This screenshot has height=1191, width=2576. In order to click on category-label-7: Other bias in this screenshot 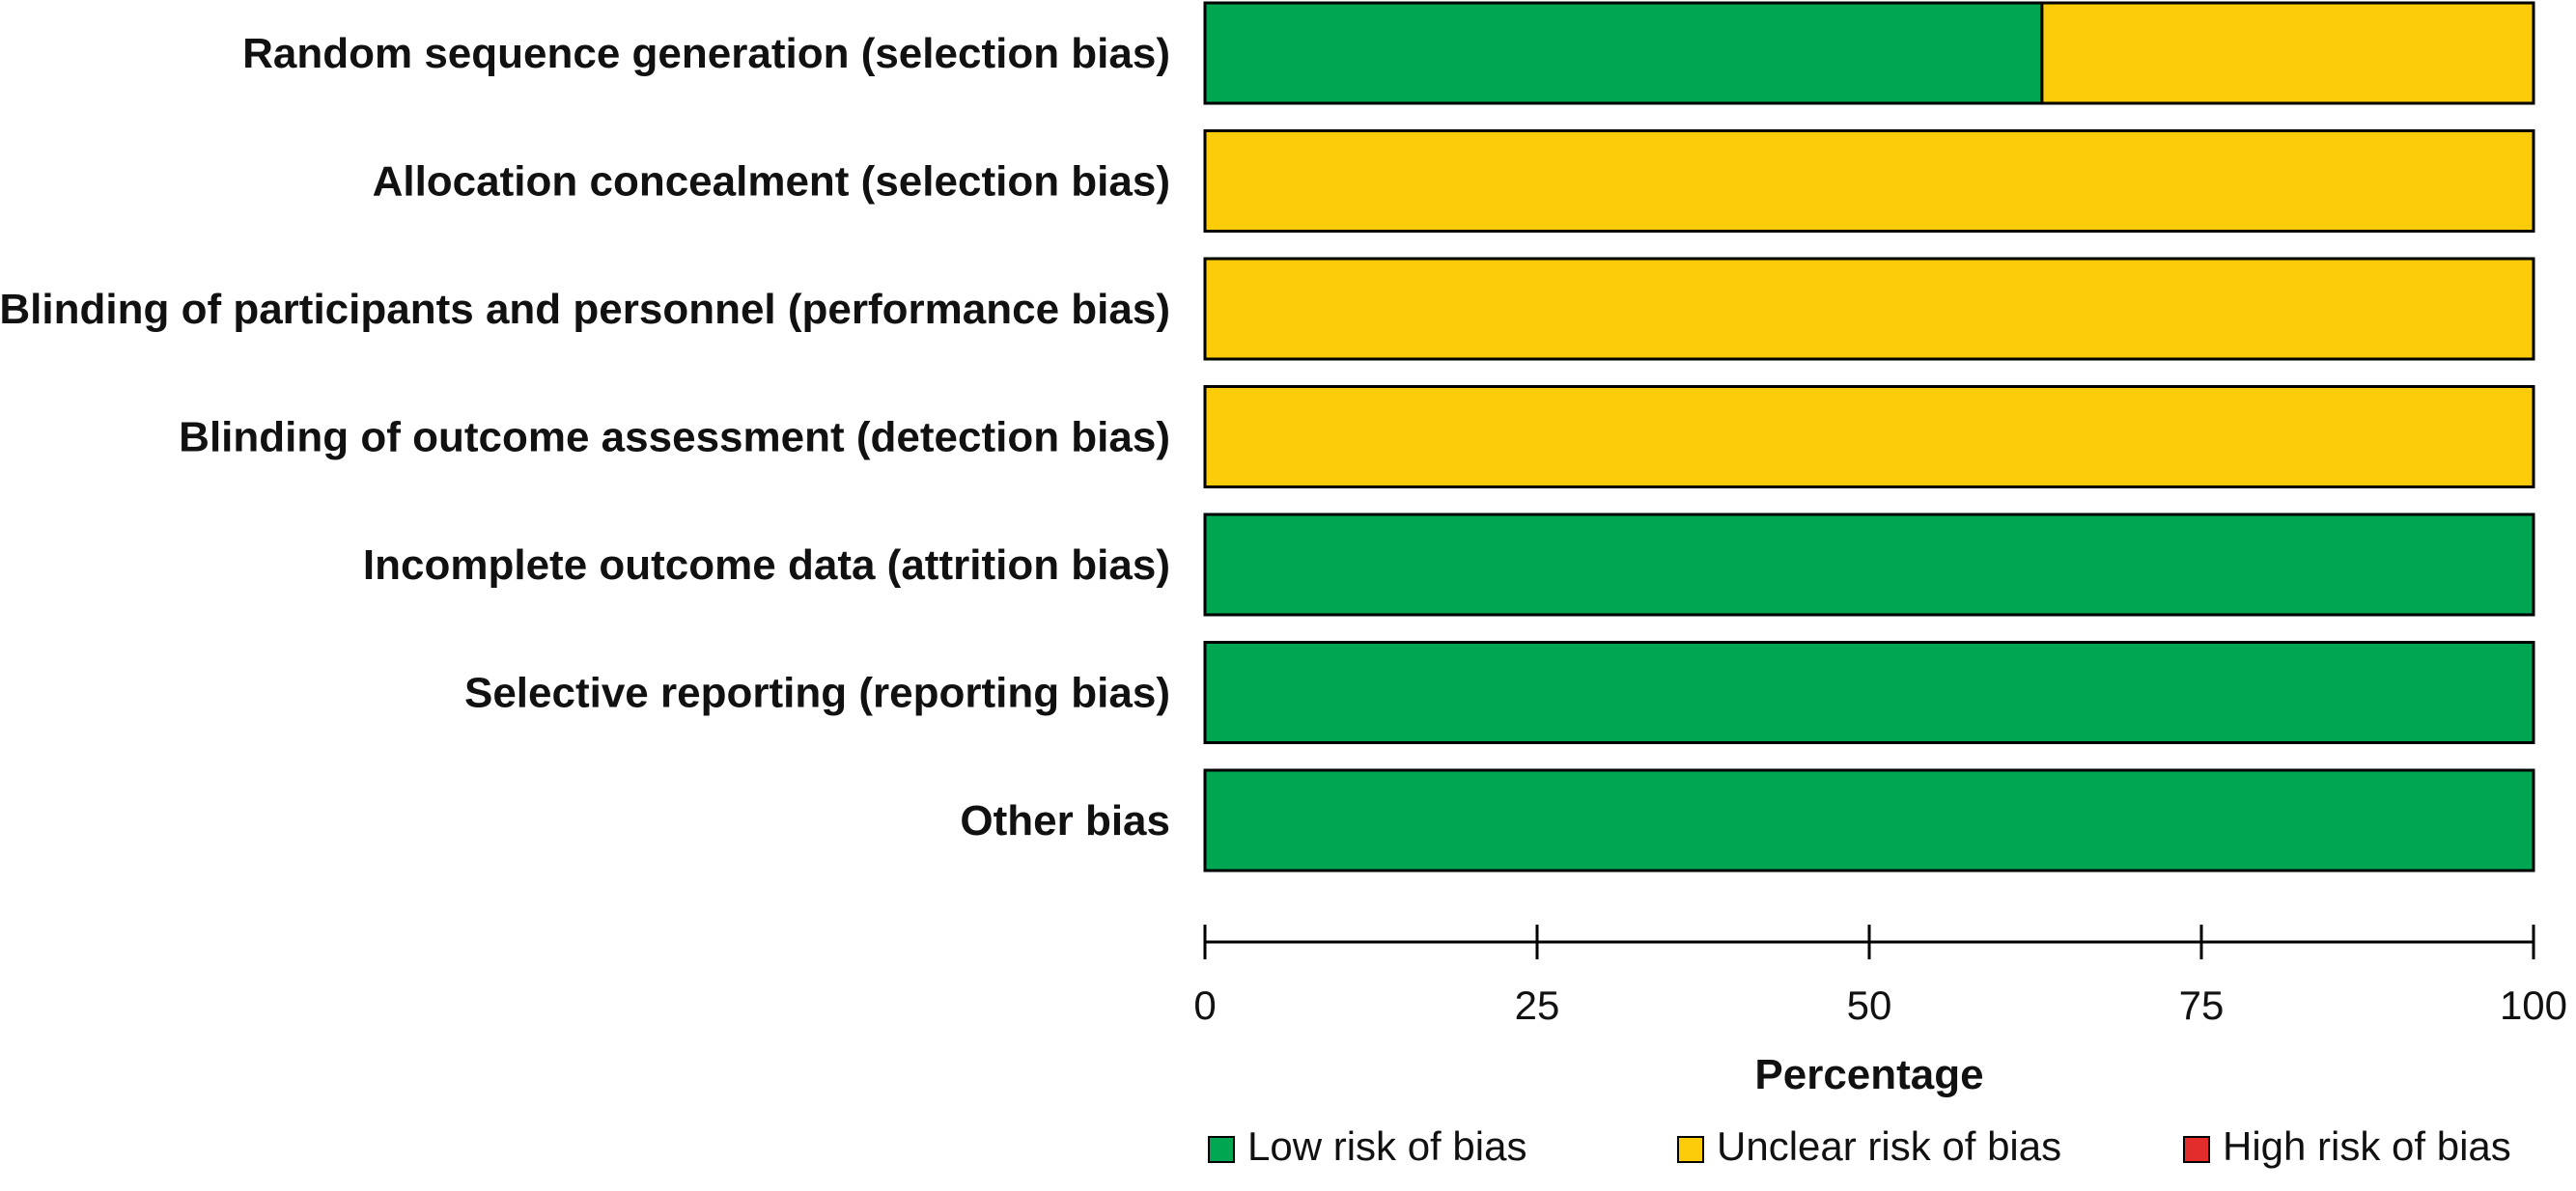, I will do `click(1065, 821)`.